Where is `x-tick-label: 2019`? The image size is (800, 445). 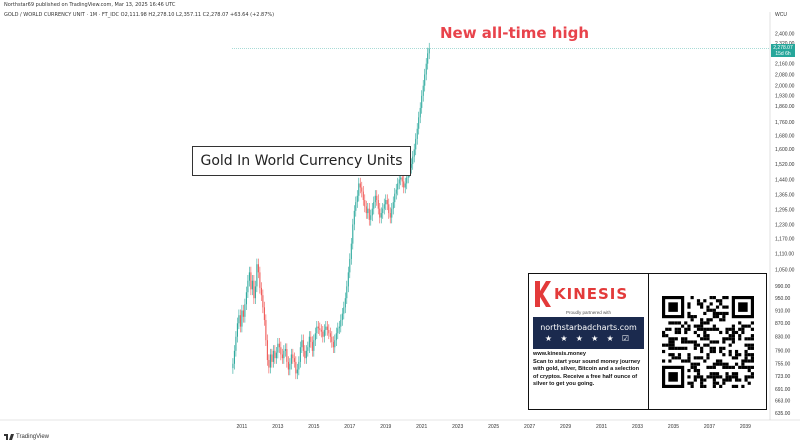 x-tick-label: 2019 is located at coordinates (385, 427).